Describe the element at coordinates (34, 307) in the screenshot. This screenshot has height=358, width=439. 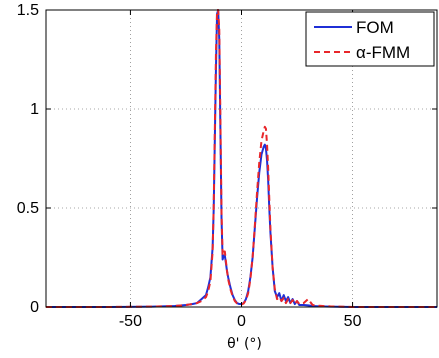
I see `y-tick-label: 0` at that location.